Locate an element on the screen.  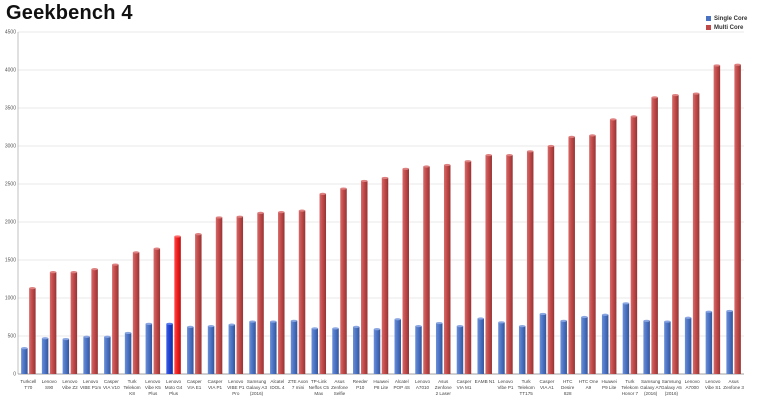
x-tick-label: HTC One A9 is located at coordinates (589, 384).